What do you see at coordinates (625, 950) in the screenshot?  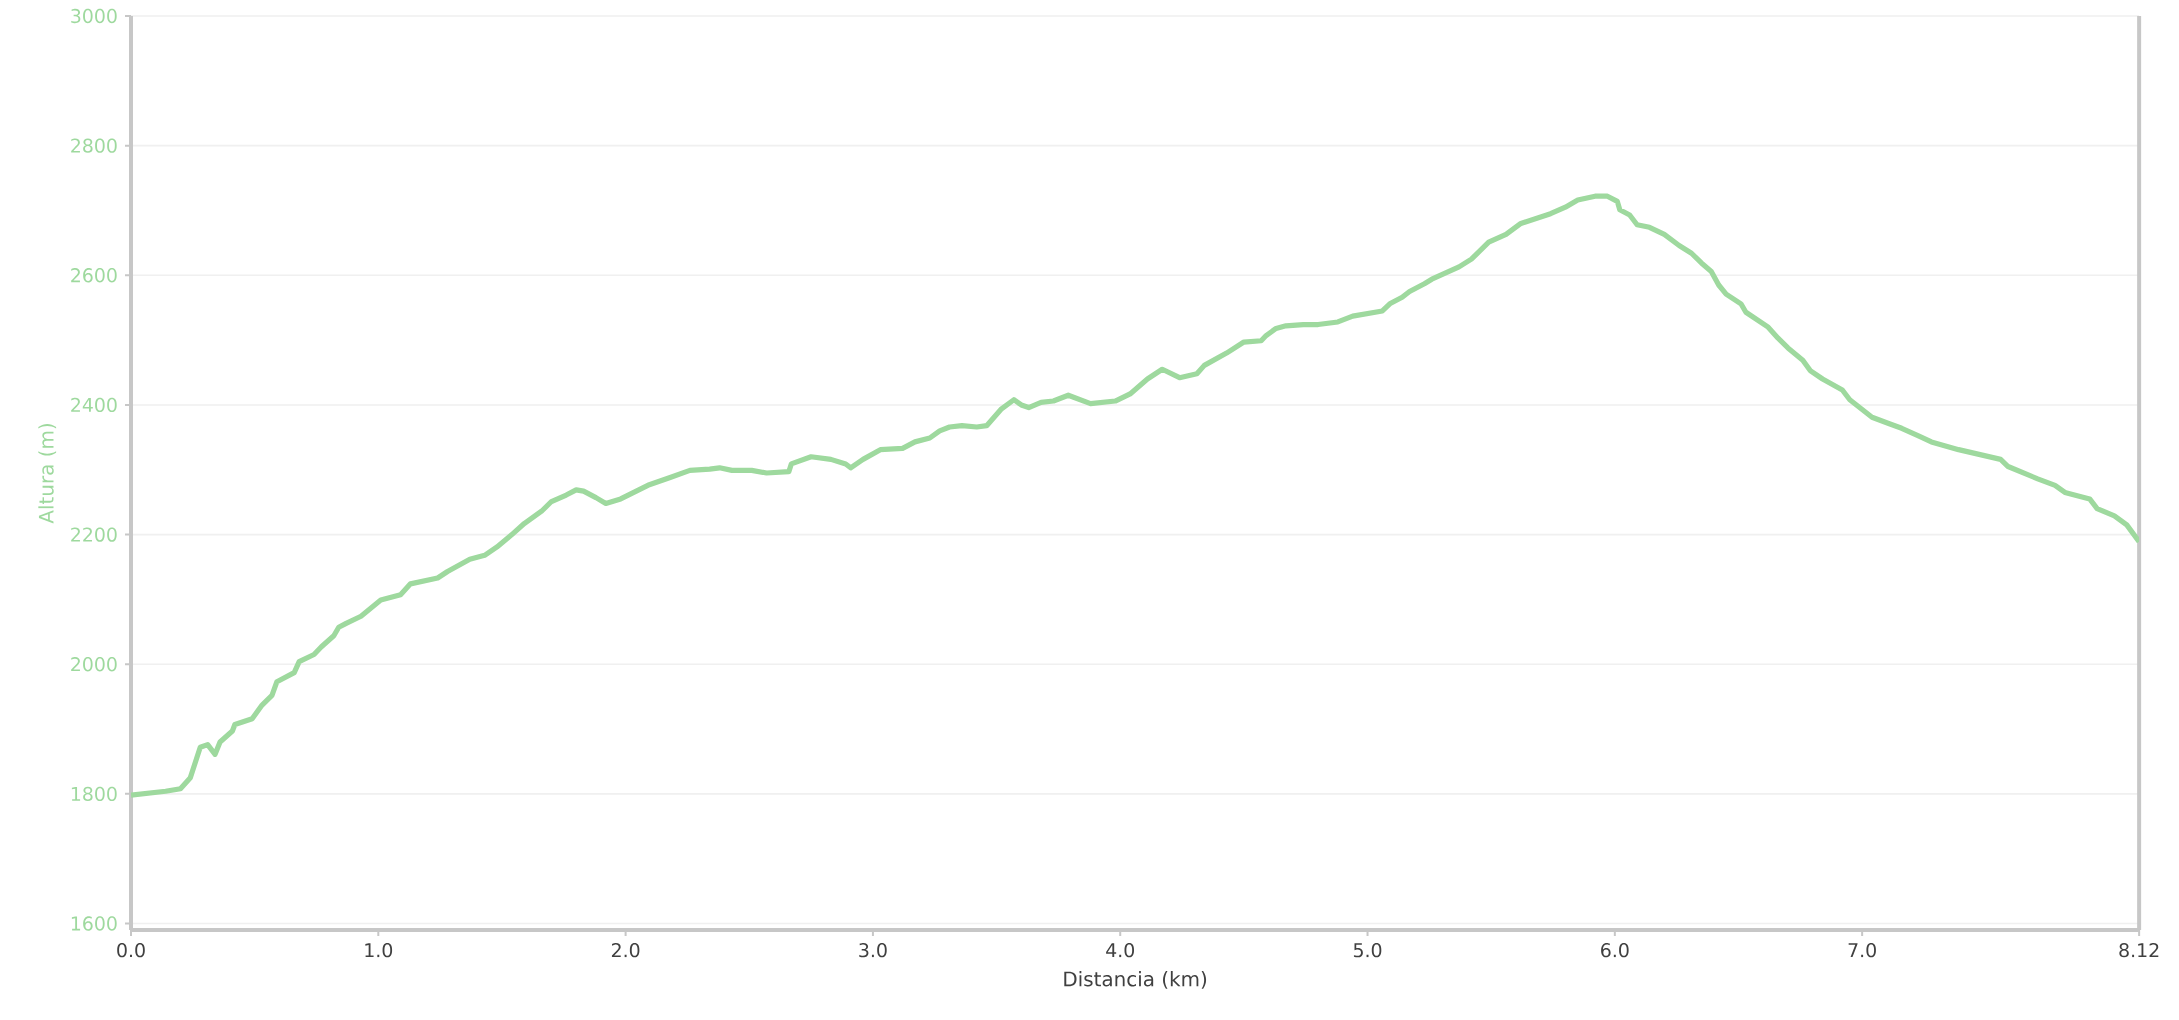 I see `x-tick-label: 2.0` at bounding box center [625, 950].